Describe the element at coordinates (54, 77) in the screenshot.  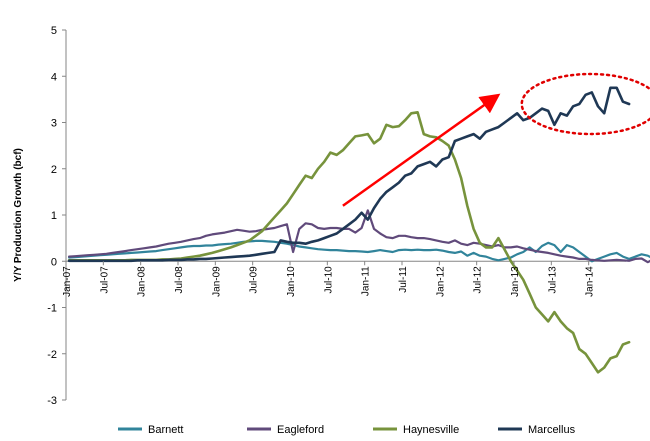
I see `y-tick-label: 4` at that location.